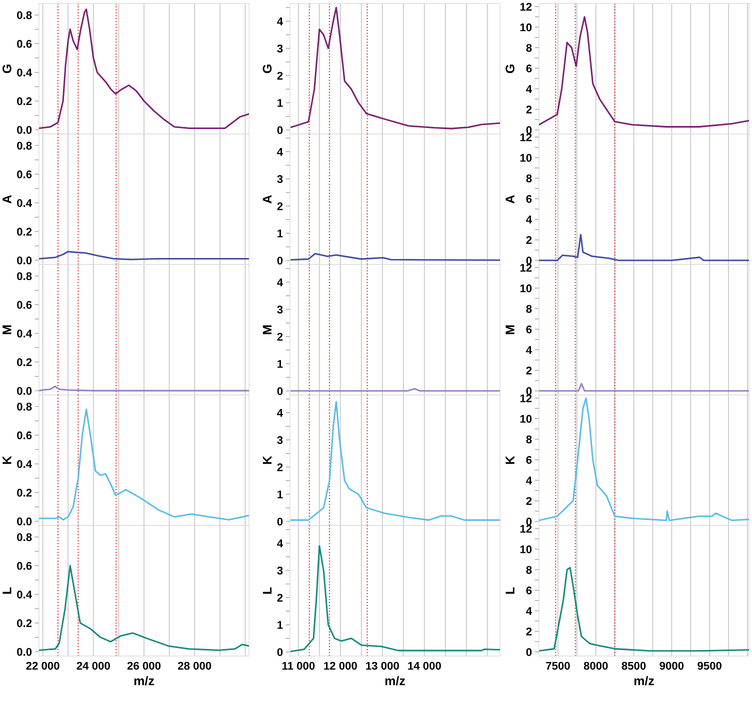  What do you see at coordinates (298, 666) in the screenshot?
I see `x-tick-label: 11 000` at bounding box center [298, 666].